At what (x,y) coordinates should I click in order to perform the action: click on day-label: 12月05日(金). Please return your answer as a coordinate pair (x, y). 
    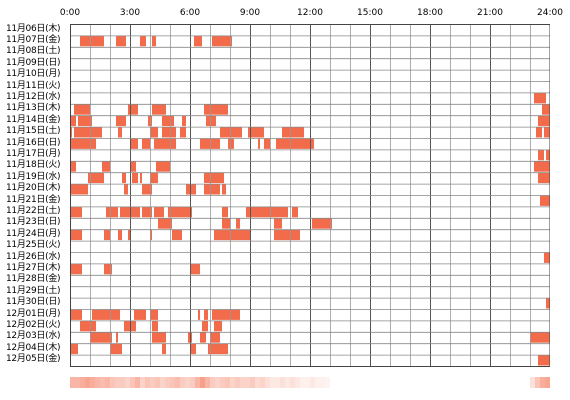
    Looking at the image, I should click on (33, 359).